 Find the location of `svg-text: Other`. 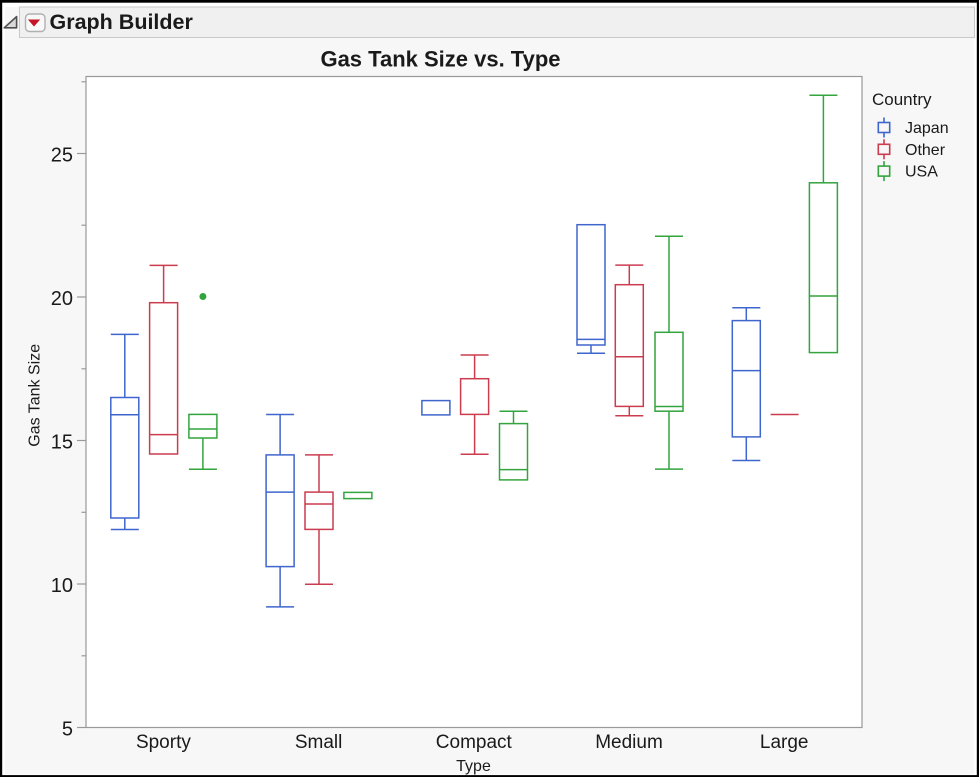

svg-text: Other is located at coordinates (925, 150).